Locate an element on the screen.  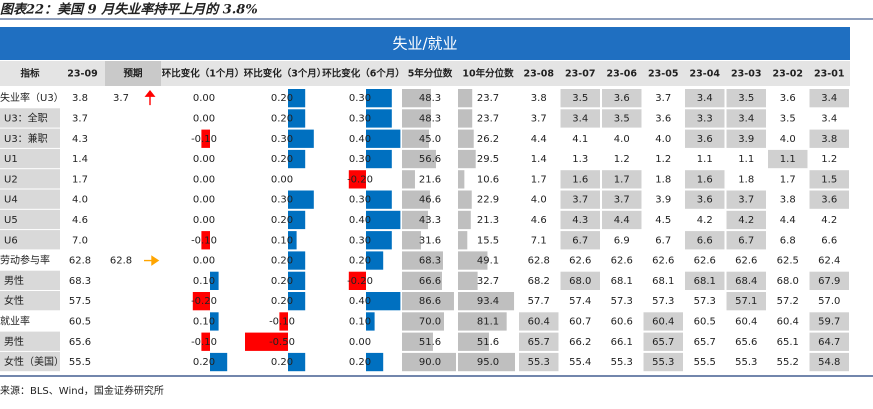
history-value: 4.4 is located at coordinates (788, 220).